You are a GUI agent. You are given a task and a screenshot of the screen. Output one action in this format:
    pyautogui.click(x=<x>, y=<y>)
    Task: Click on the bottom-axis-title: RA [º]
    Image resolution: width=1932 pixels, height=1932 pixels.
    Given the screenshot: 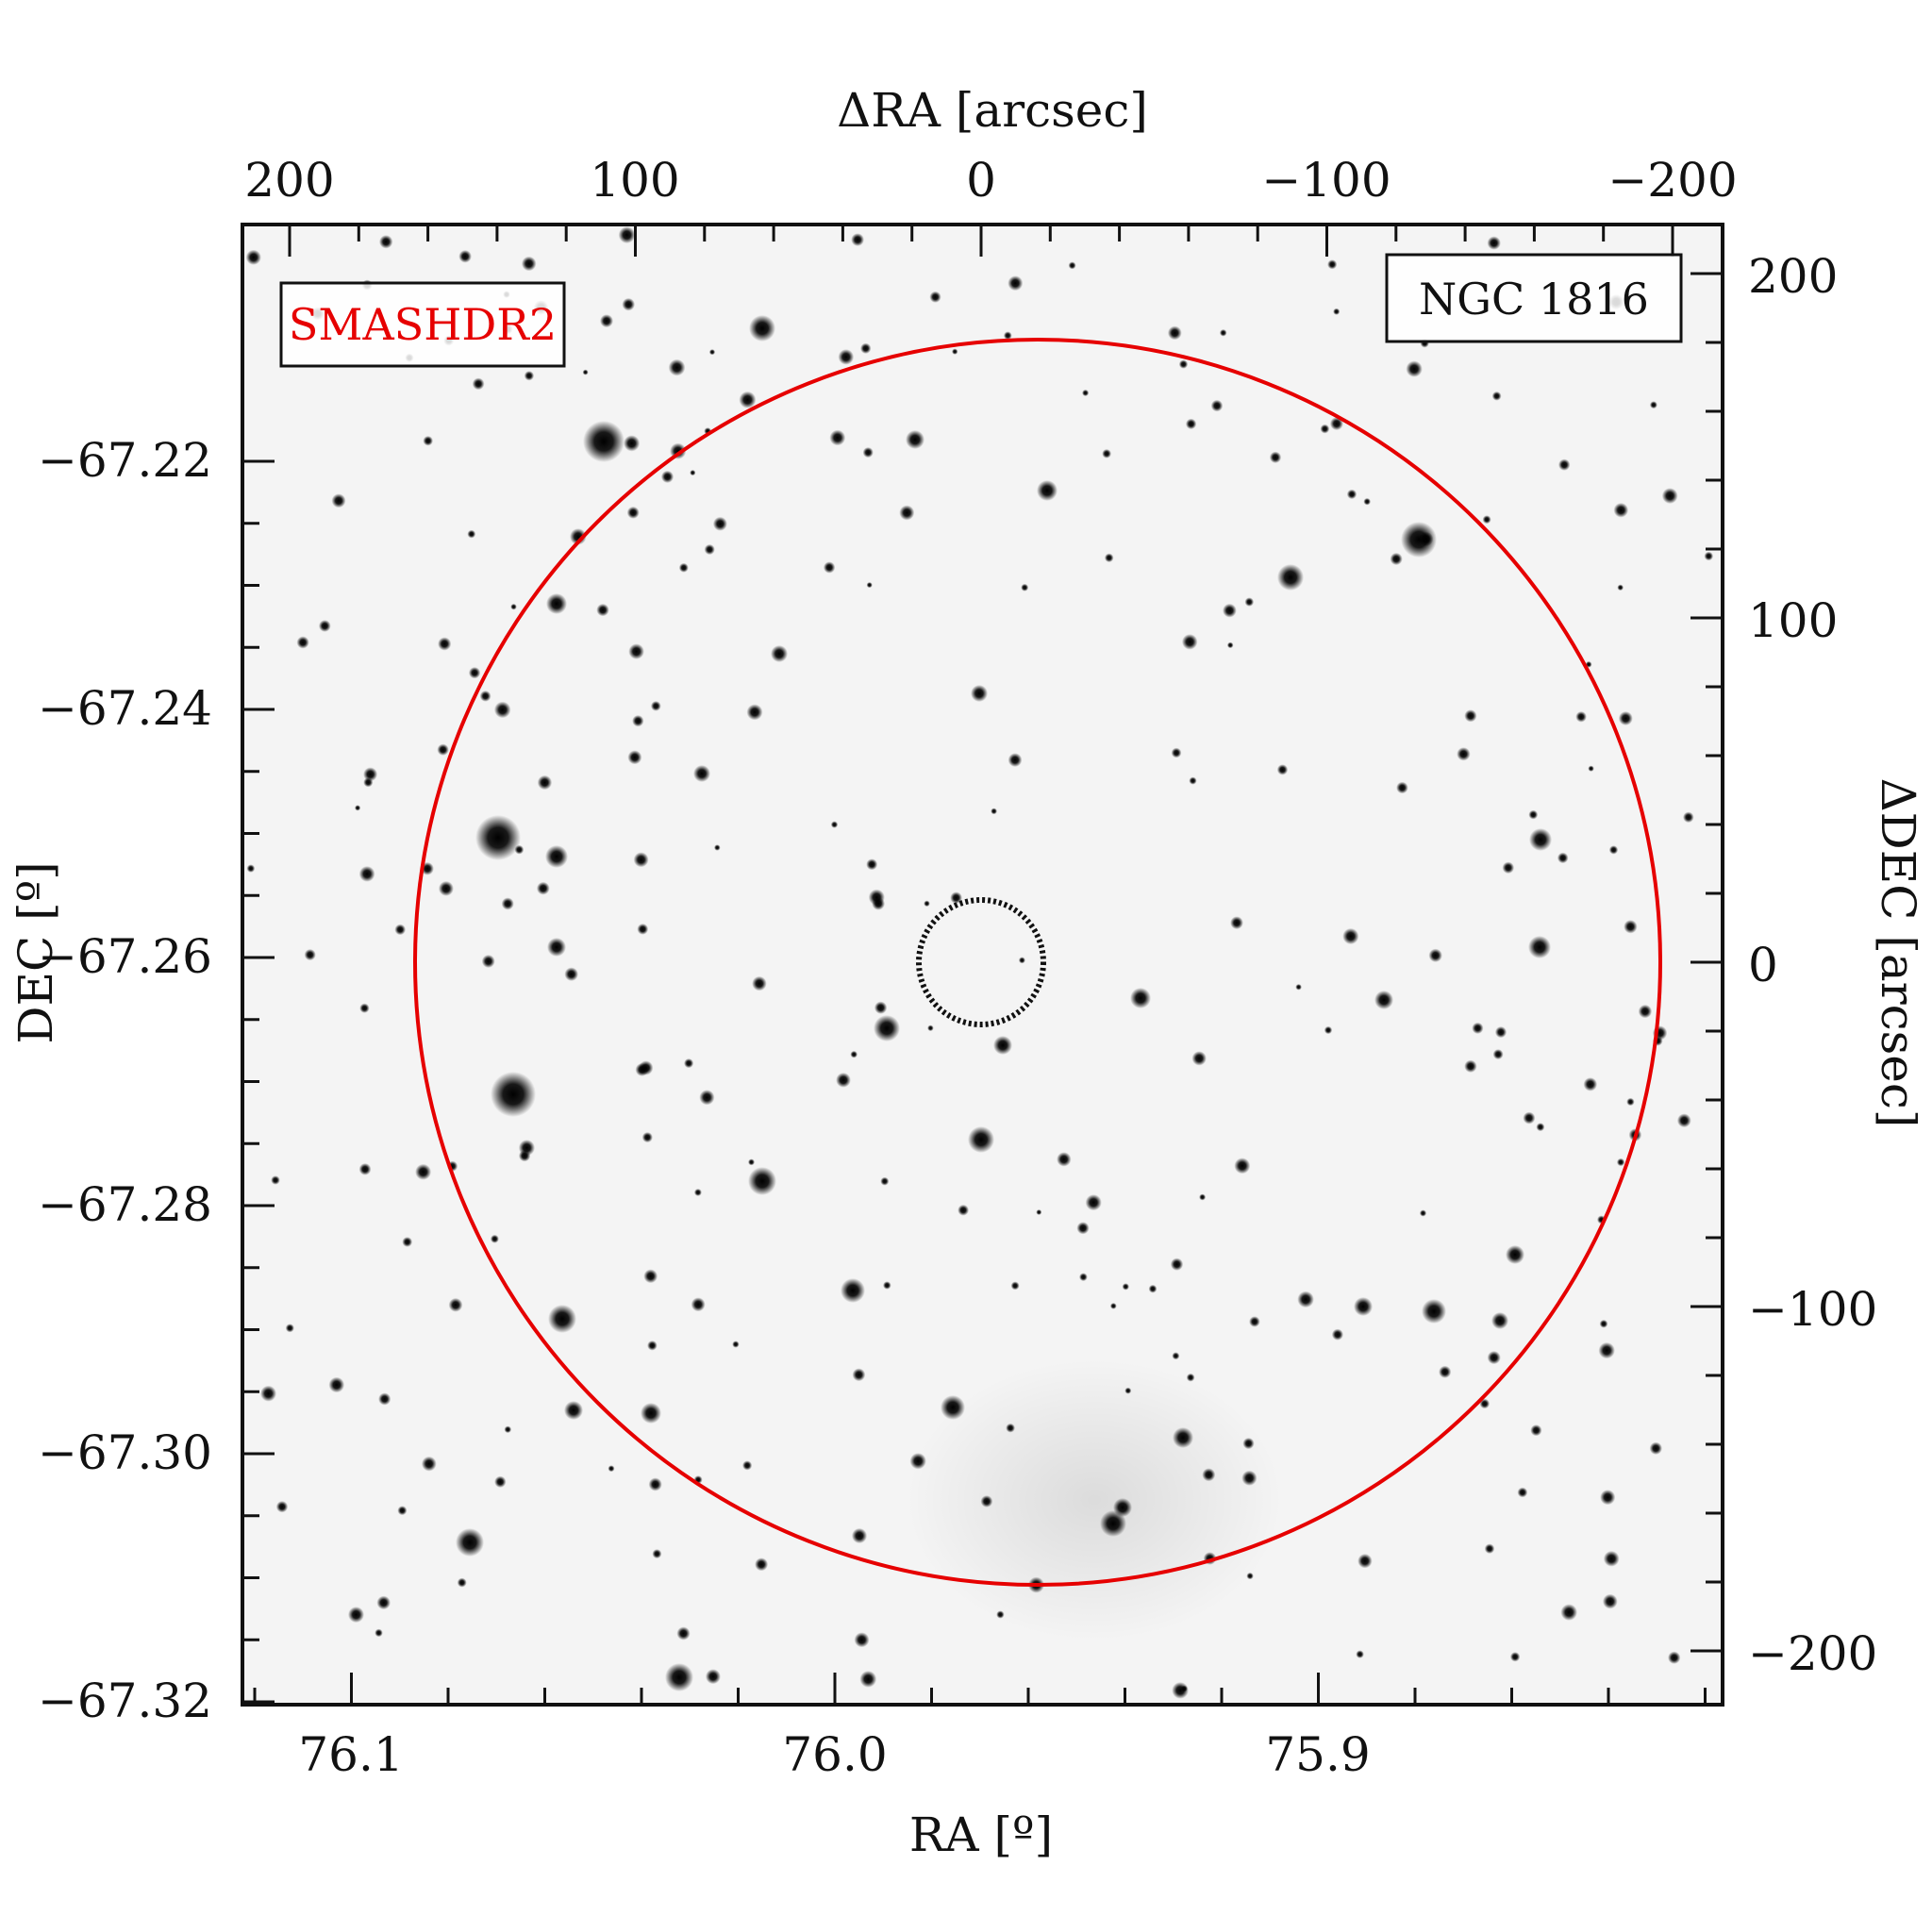 What is the action you would take?
    pyautogui.click(x=981, y=1834)
    